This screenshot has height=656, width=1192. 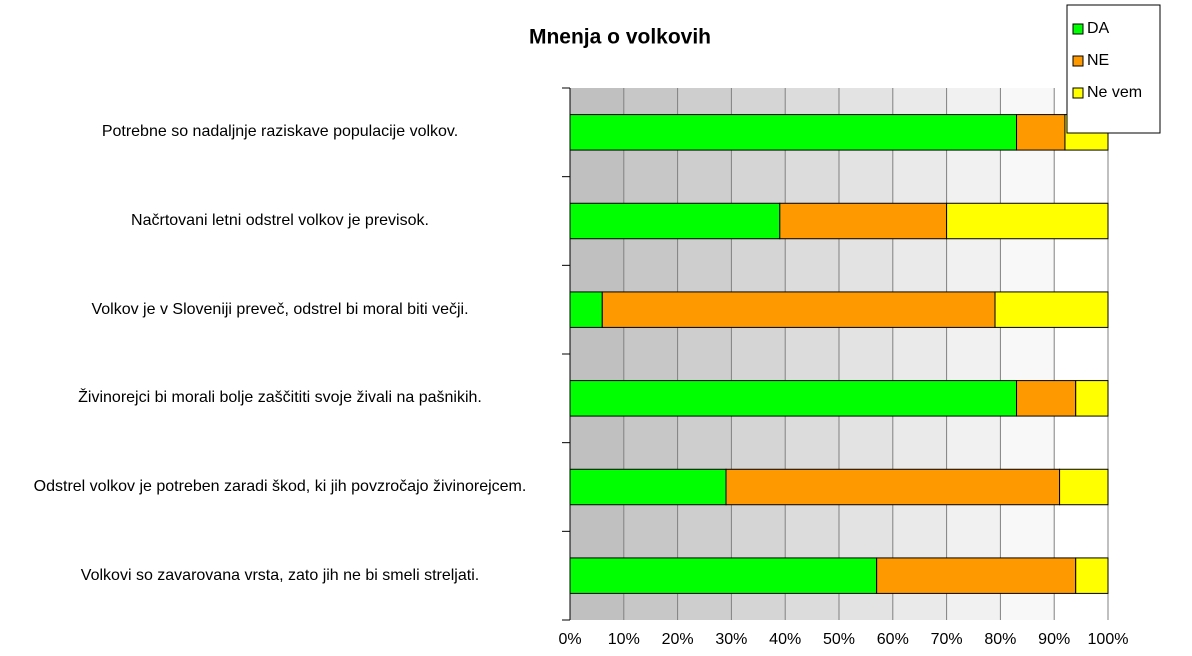 What do you see at coordinates (1000, 639) in the screenshot?
I see `x-tick-label: 80%` at bounding box center [1000, 639].